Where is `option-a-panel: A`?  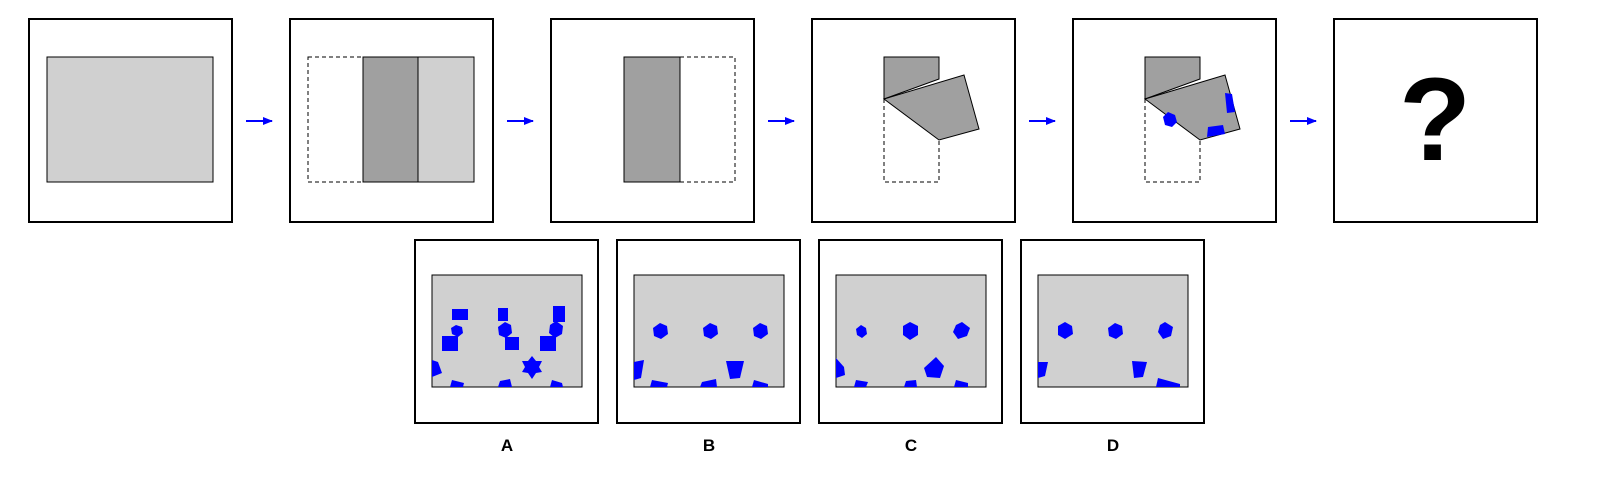 option-a-panel: A is located at coordinates (506, 347).